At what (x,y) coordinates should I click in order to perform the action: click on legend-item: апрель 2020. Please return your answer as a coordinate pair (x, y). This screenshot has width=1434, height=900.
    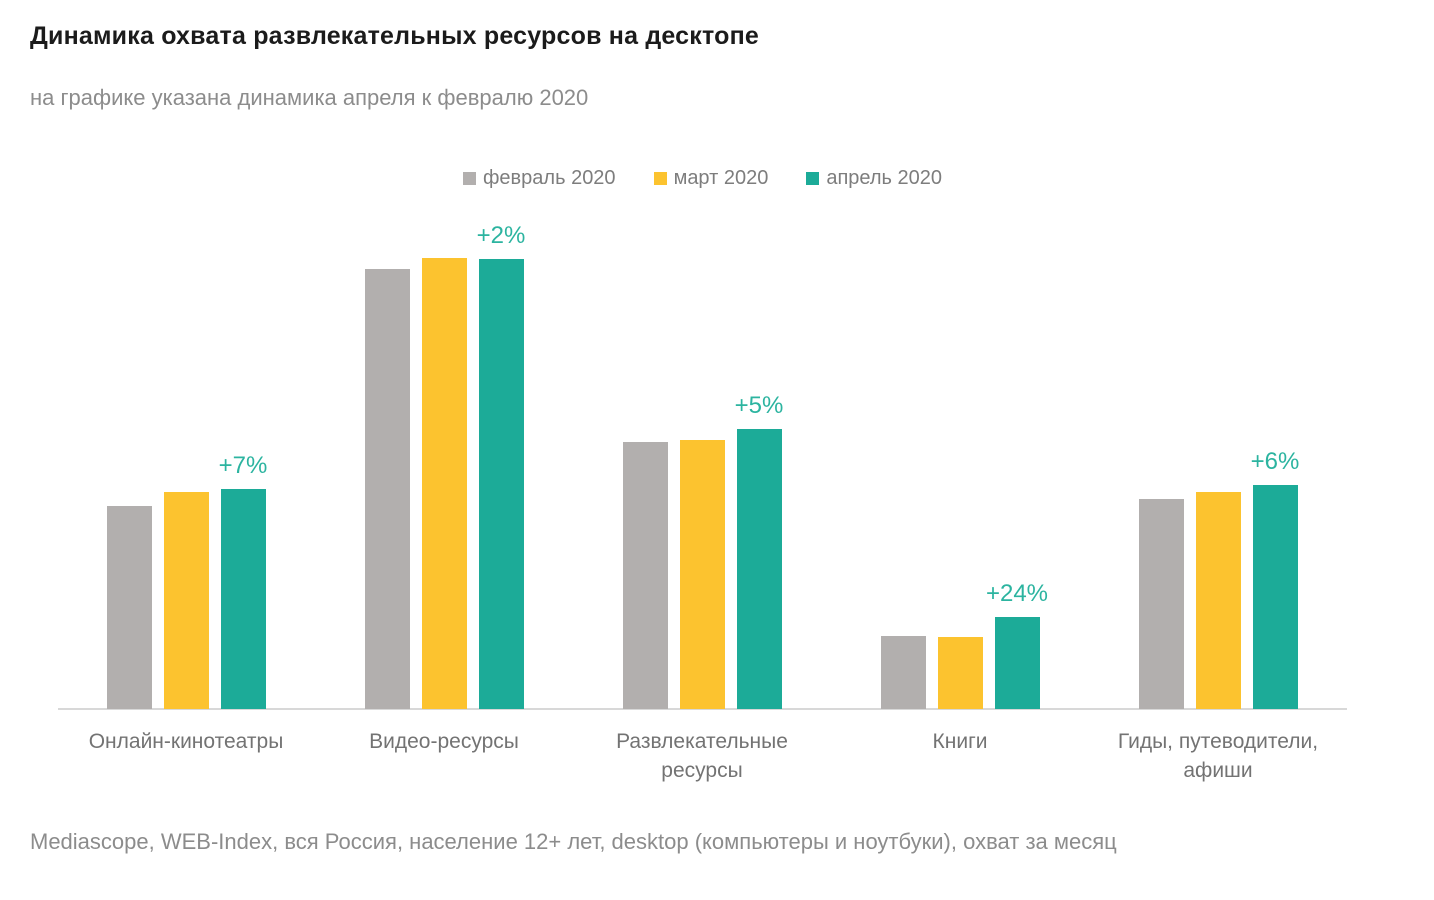
    Looking at the image, I should click on (874, 178).